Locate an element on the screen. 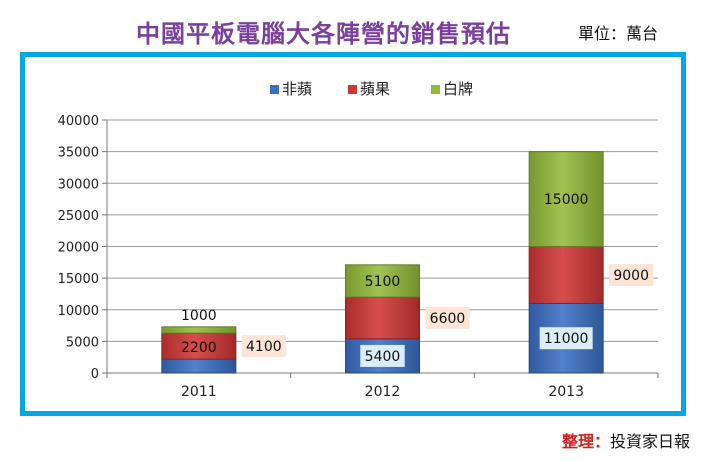  data-label-2013-0: 11000 is located at coordinates (566, 339).